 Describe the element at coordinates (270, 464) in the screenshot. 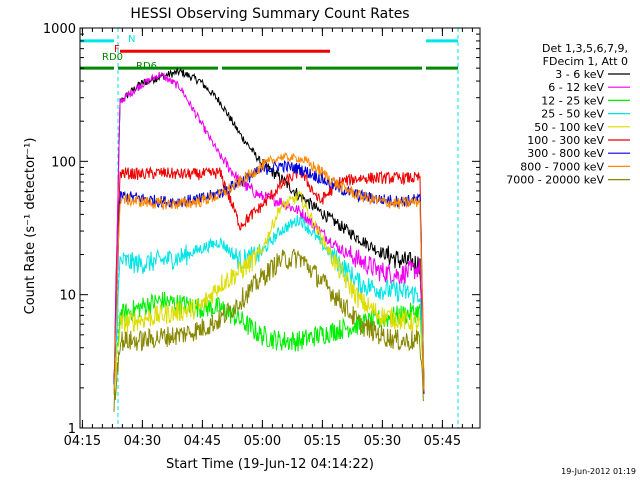

I see `x-axis-label: Start Time (19-Jun-12 04:14:22)` at that location.